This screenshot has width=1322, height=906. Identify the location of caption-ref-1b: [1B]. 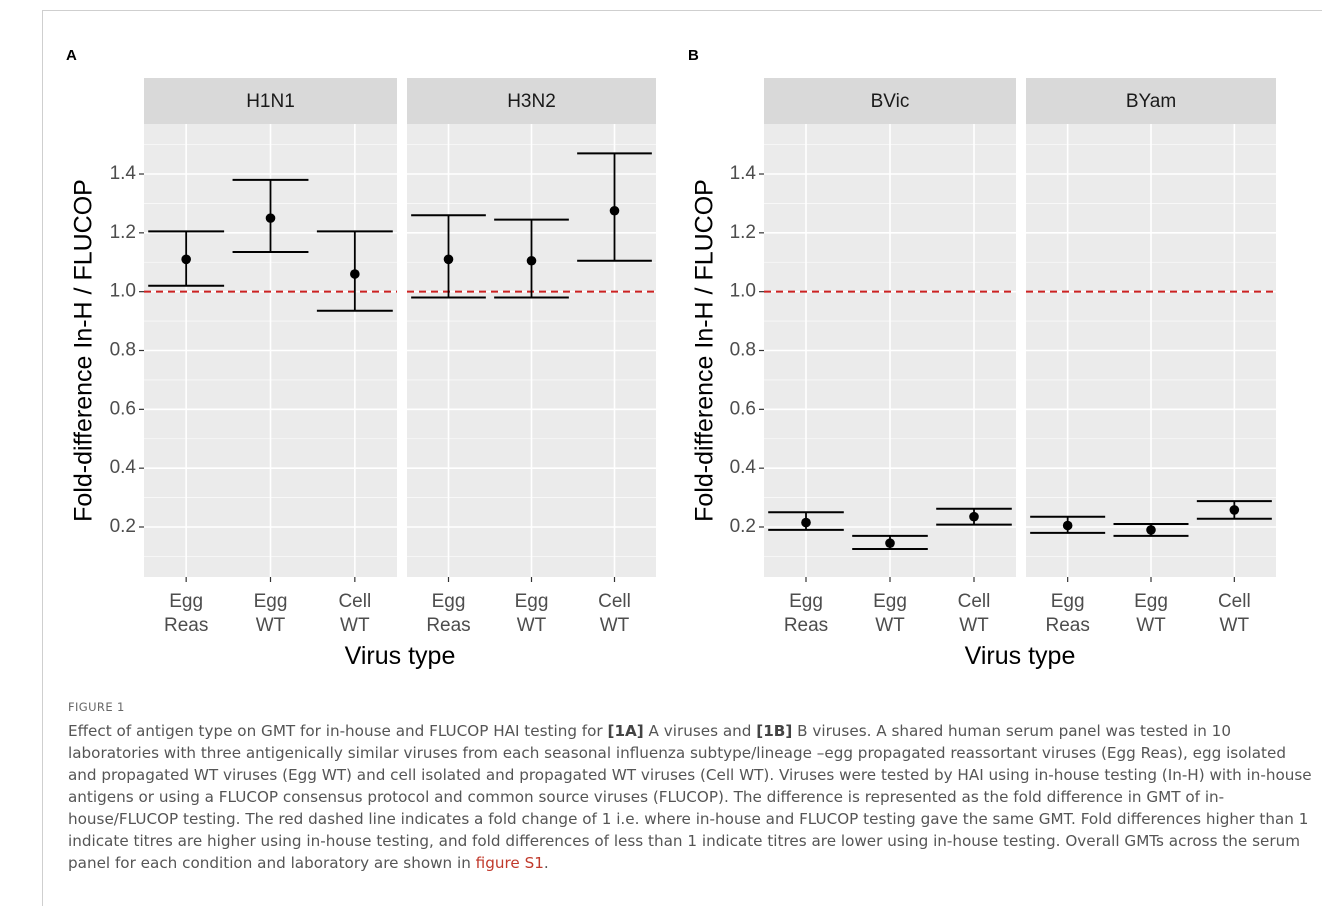
(774, 731).